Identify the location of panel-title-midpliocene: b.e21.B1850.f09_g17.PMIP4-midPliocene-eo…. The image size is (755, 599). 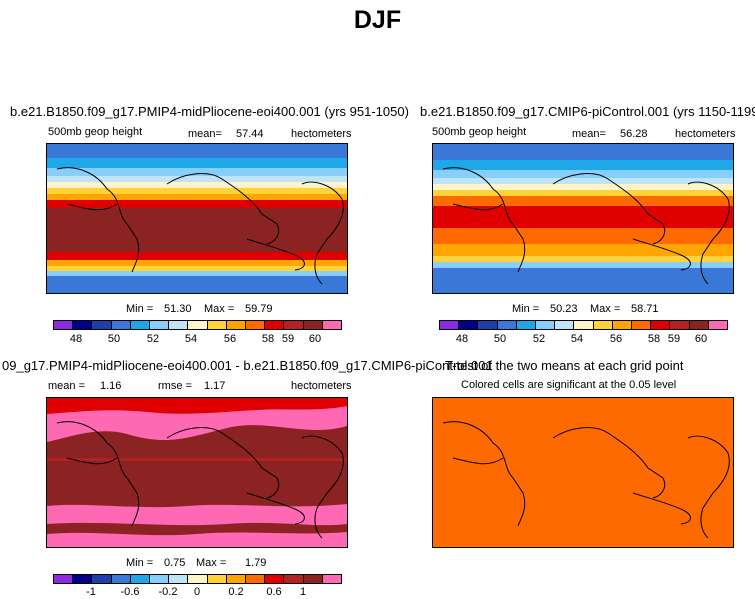
(209, 111).